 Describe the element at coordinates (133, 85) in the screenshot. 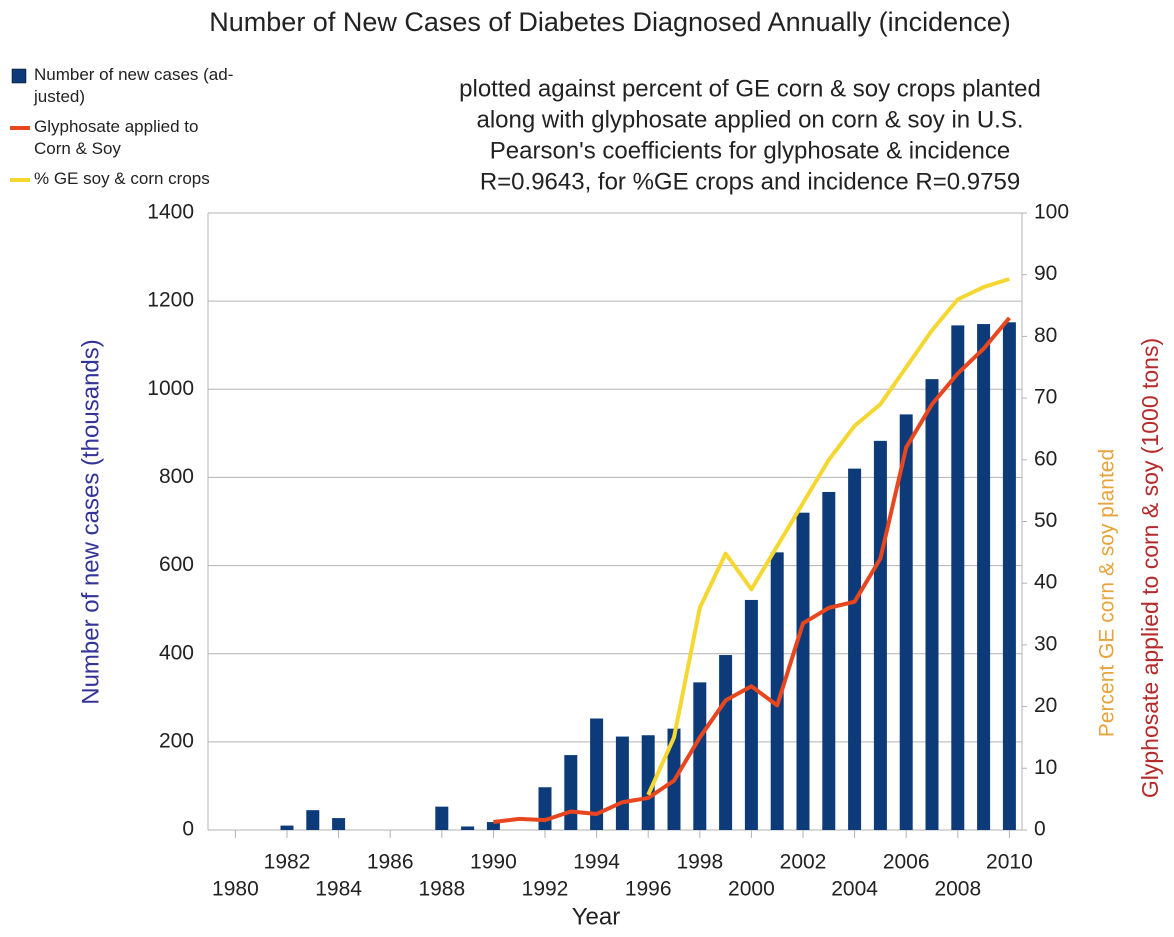

I see `legend-label: Number of new cases (ad-justed)` at that location.